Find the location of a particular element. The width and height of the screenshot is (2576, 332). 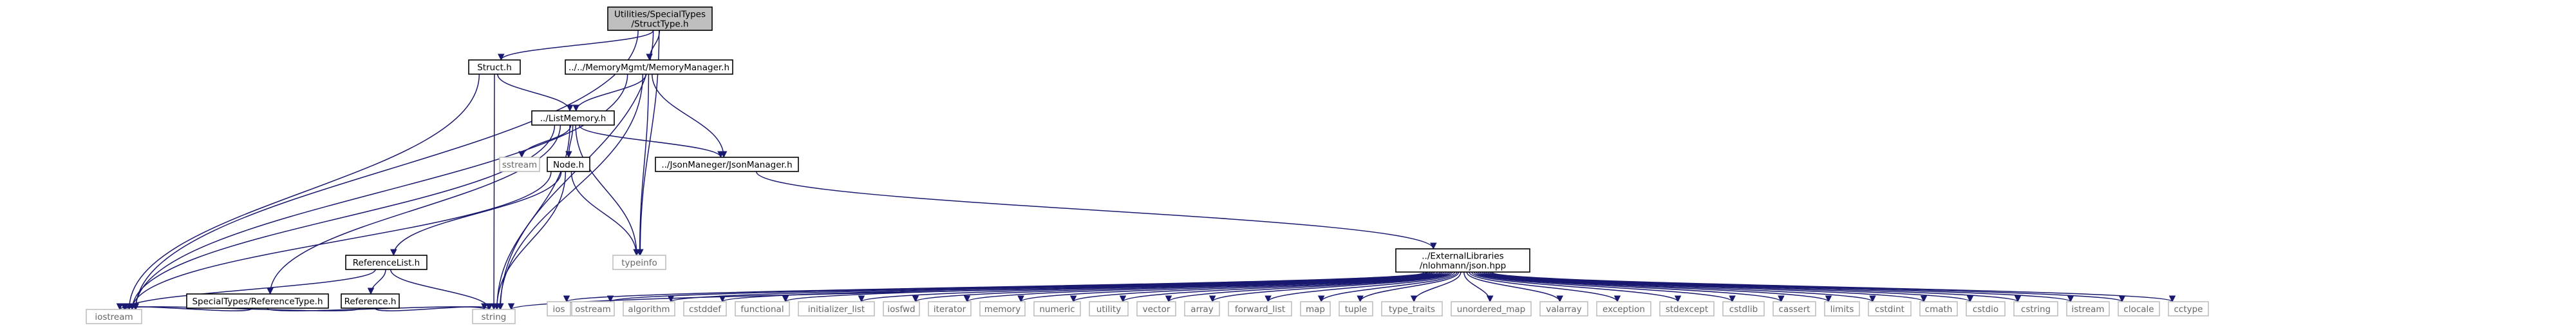

node-label: cstring is located at coordinates (2036, 309).